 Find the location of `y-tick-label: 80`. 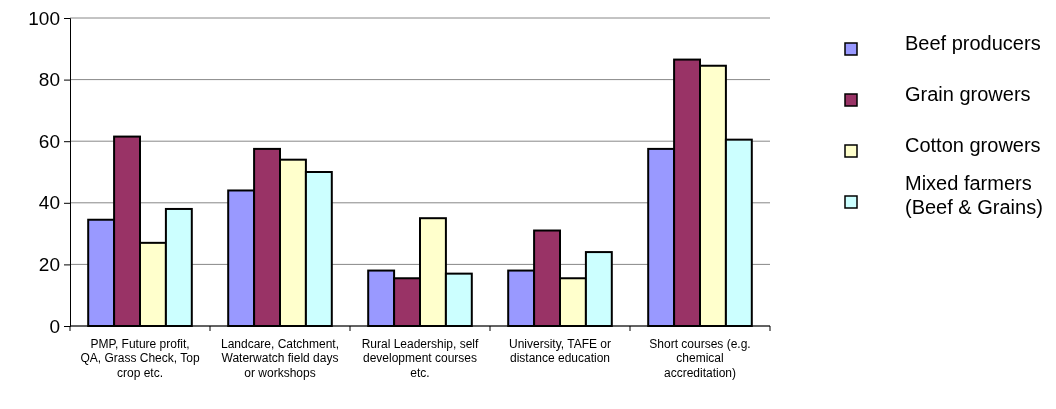

y-tick-label: 80 is located at coordinates (49, 80).